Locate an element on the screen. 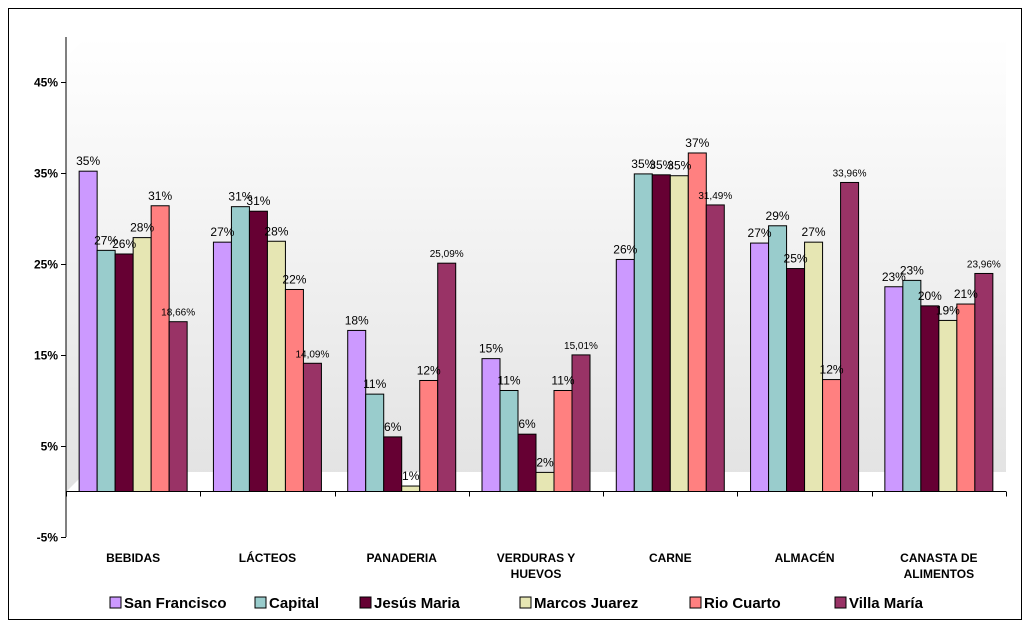  x-tick-label: CARNE is located at coordinates (670, 558).